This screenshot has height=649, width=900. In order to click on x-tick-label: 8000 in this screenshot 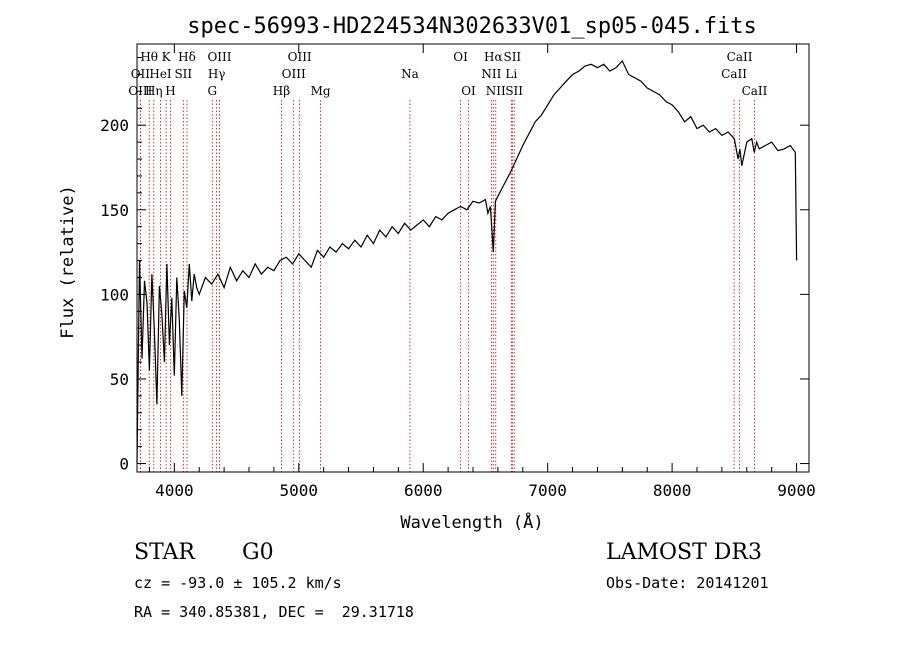, I will do `click(672, 490)`.